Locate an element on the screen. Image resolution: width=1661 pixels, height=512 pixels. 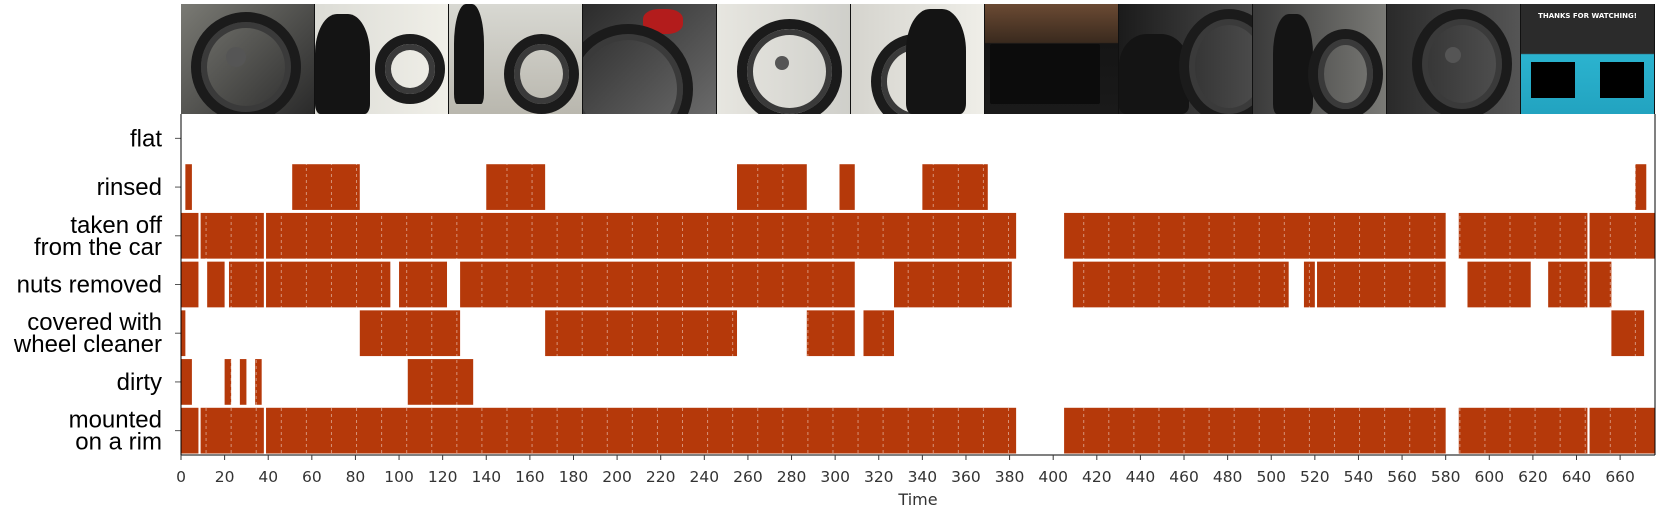
row-label-4-0: covered with is located at coordinates (94, 322).